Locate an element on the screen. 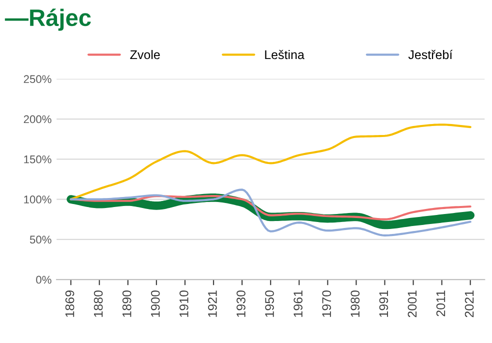  x-tick-label: 1869 is located at coordinates (69, 303).